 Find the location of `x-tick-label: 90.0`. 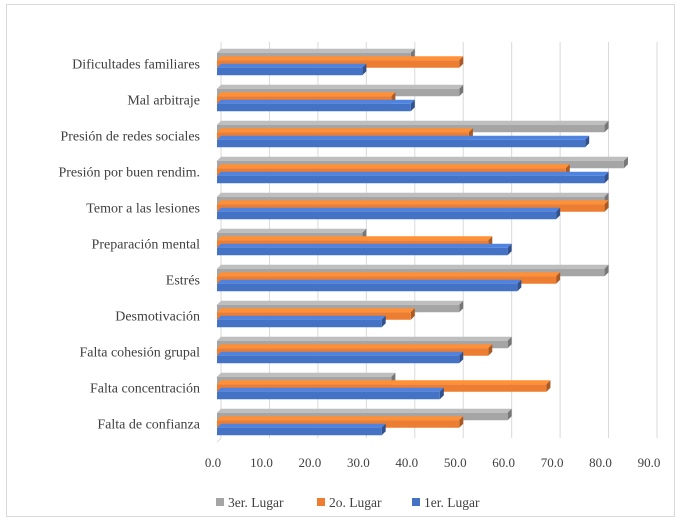

x-tick-label: 90.0 is located at coordinates (649, 462).